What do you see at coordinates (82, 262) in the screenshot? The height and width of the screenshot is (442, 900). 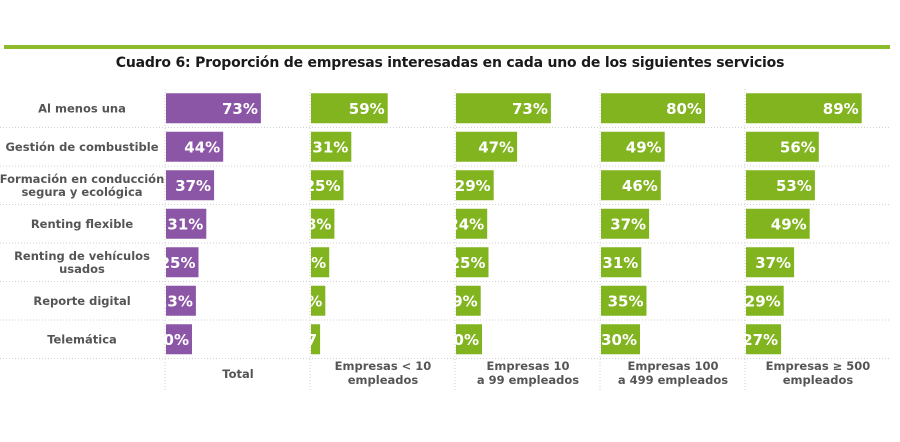 I see `category-label: Renting de vehículos usados` at bounding box center [82, 262].